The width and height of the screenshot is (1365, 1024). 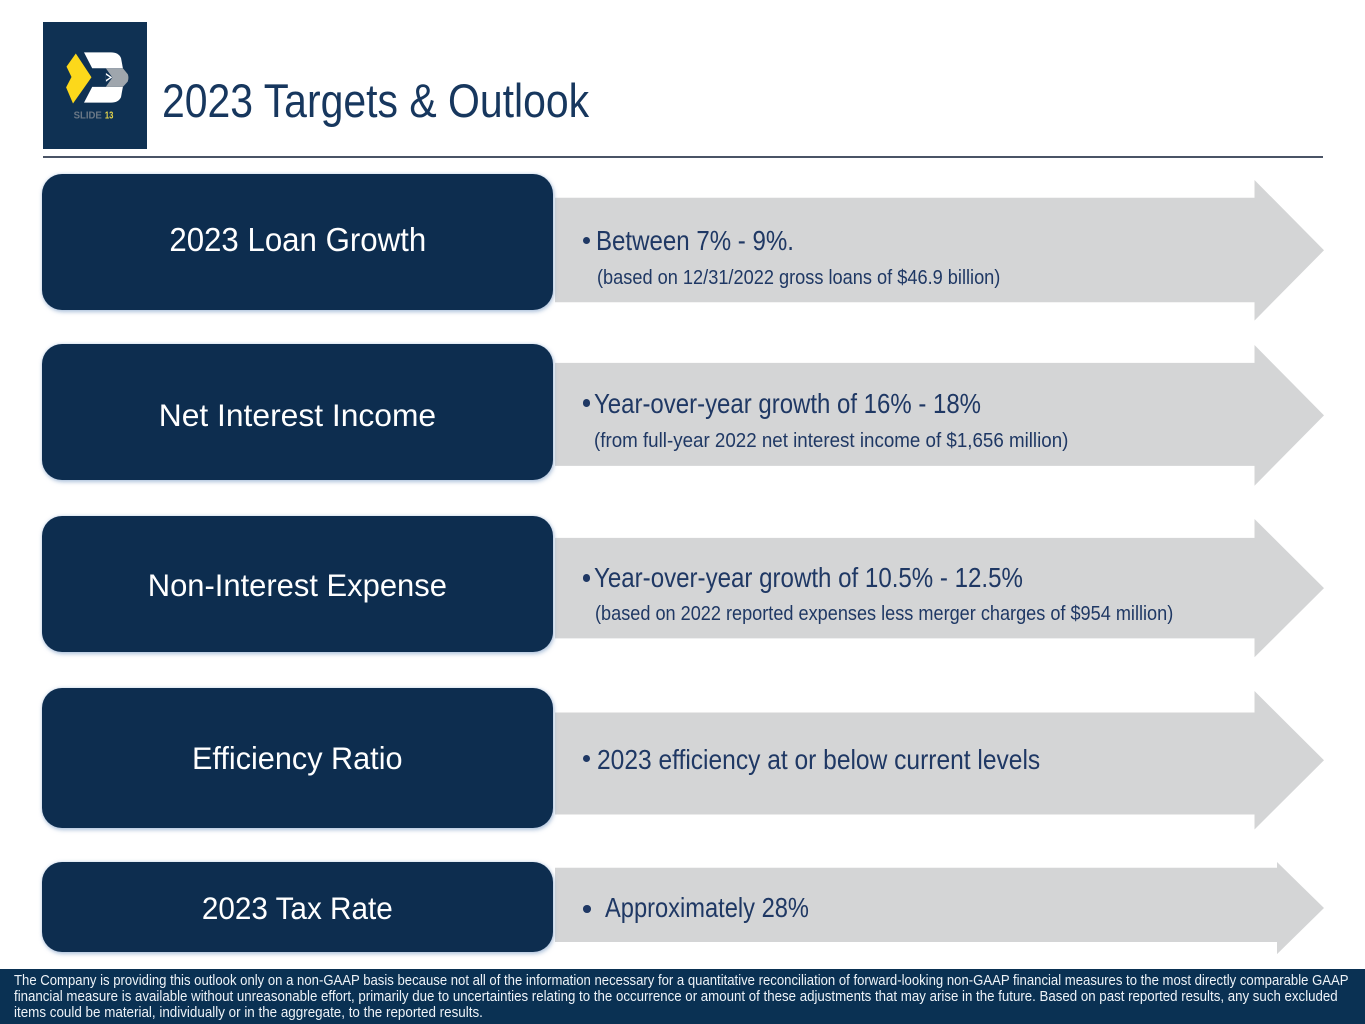 What do you see at coordinates (88, 115) in the screenshot?
I see `svg-text: SLIDE` at bounding box center [88, 115].